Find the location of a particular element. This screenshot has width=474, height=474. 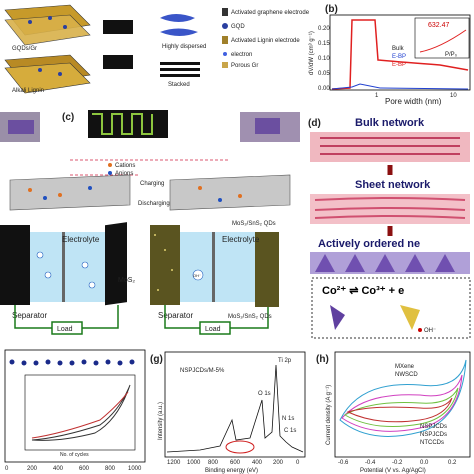

label: Stacked is located at coordinates (179, 85).